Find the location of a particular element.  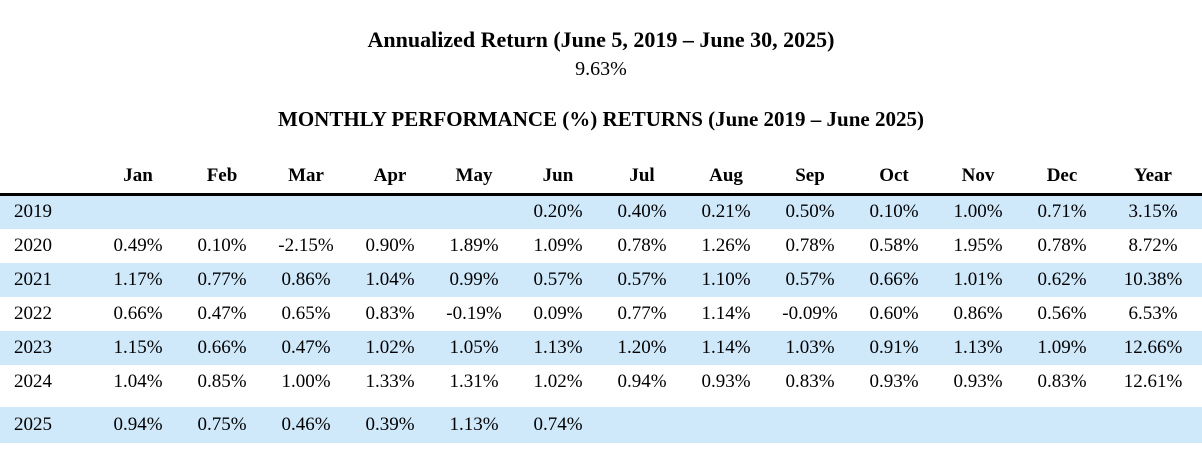

cell-2021-dec: 0.62% is located at coordinates (1062, 279).